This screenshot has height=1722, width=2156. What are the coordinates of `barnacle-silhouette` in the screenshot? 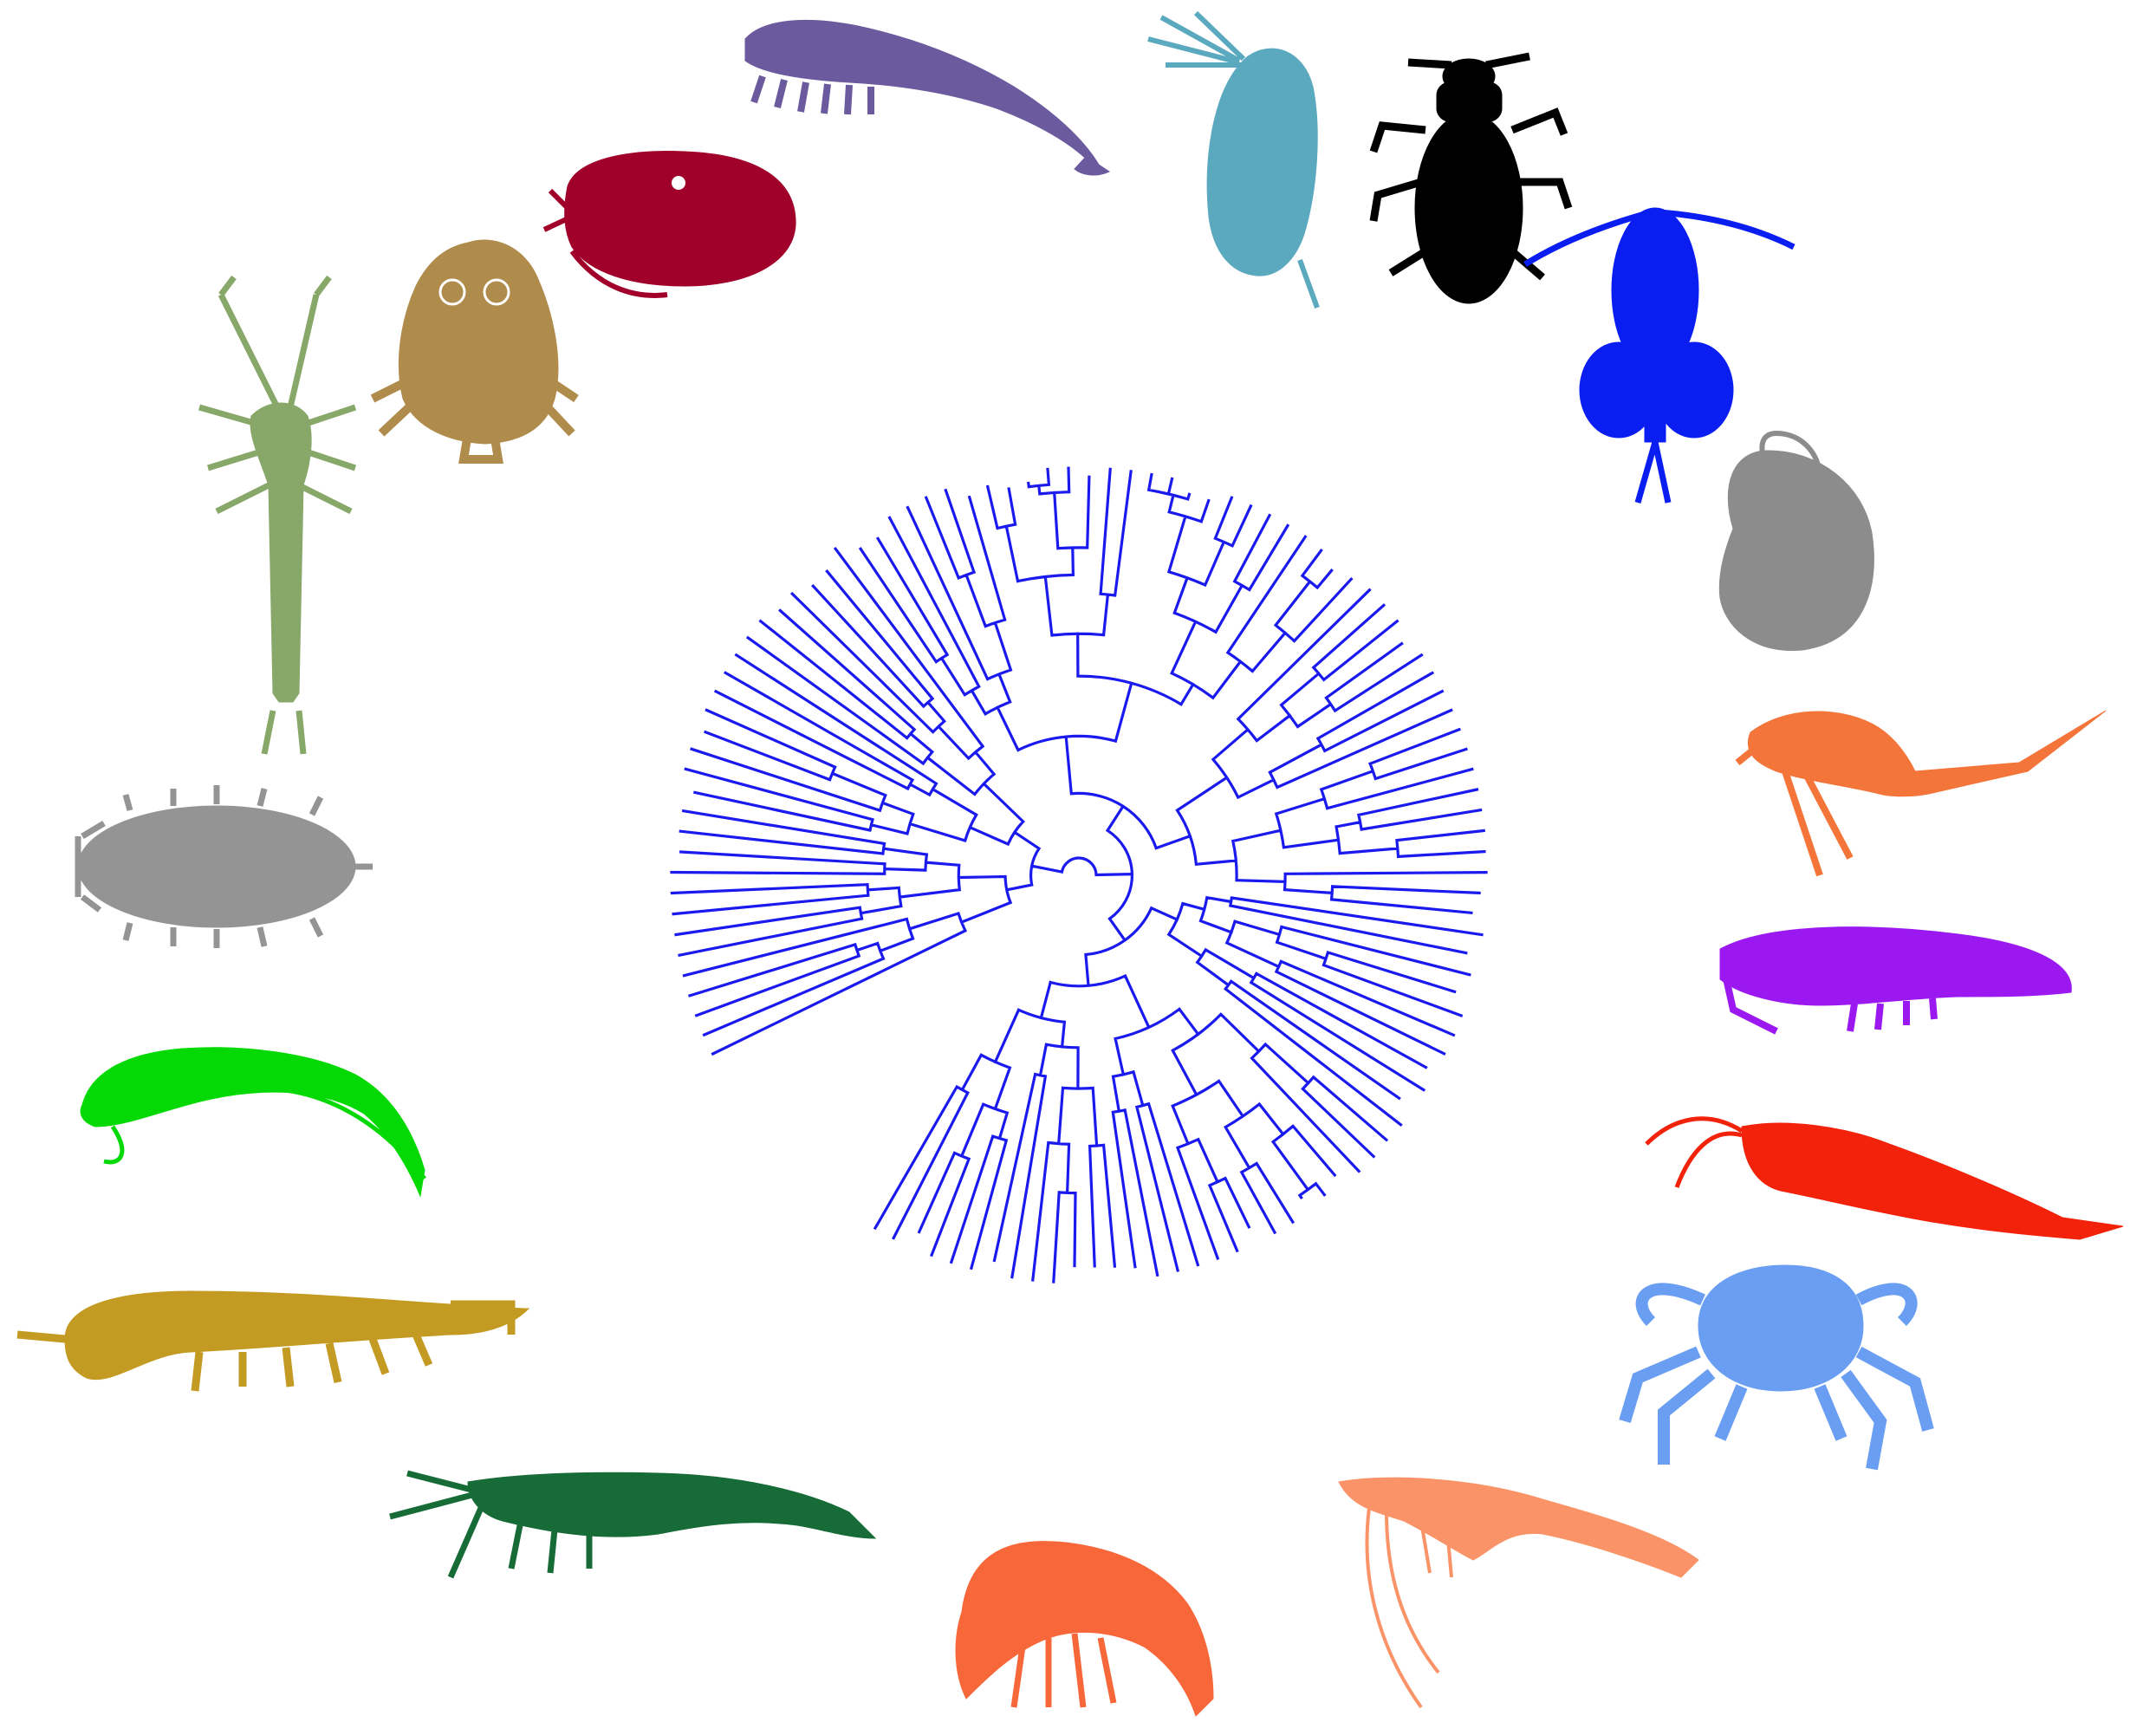 It's located at (1796, 540).